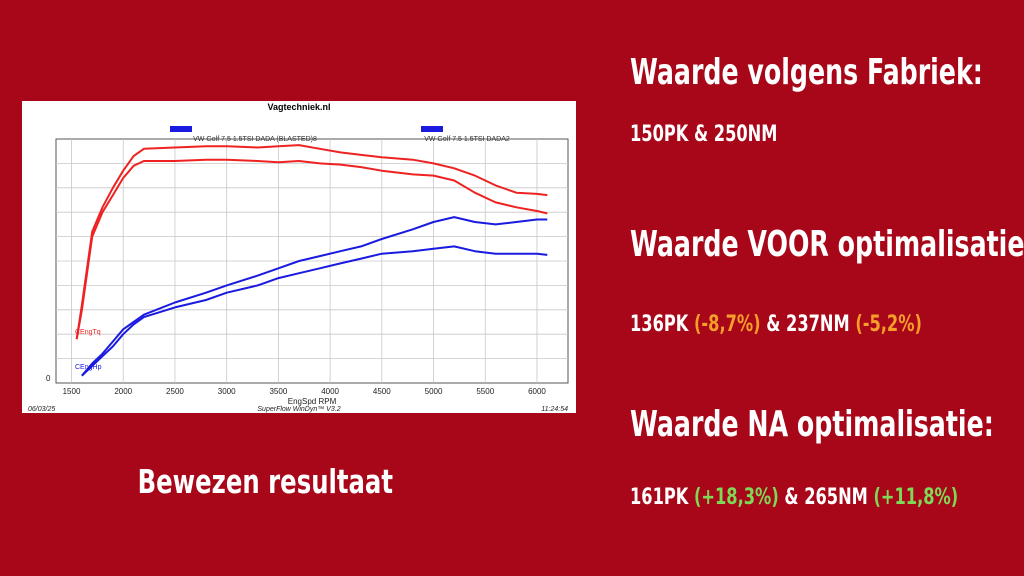 The image size is (1024, 576). I want to click on caption: Bewezen resultaat, so click(265, 481).